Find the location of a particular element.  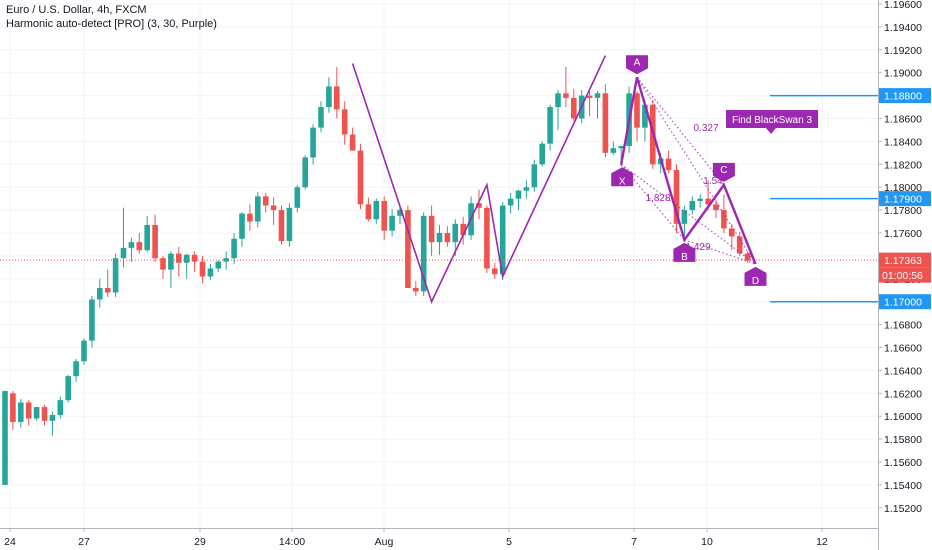

current-price-label: 1.17363 01:00:56 is located at coordinates (905, 267).